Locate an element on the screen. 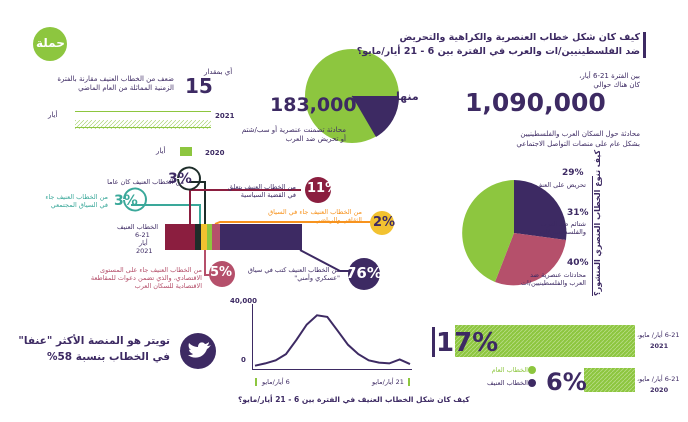  timeline-ymax: 40,000 is located at coordinates (244, 301).